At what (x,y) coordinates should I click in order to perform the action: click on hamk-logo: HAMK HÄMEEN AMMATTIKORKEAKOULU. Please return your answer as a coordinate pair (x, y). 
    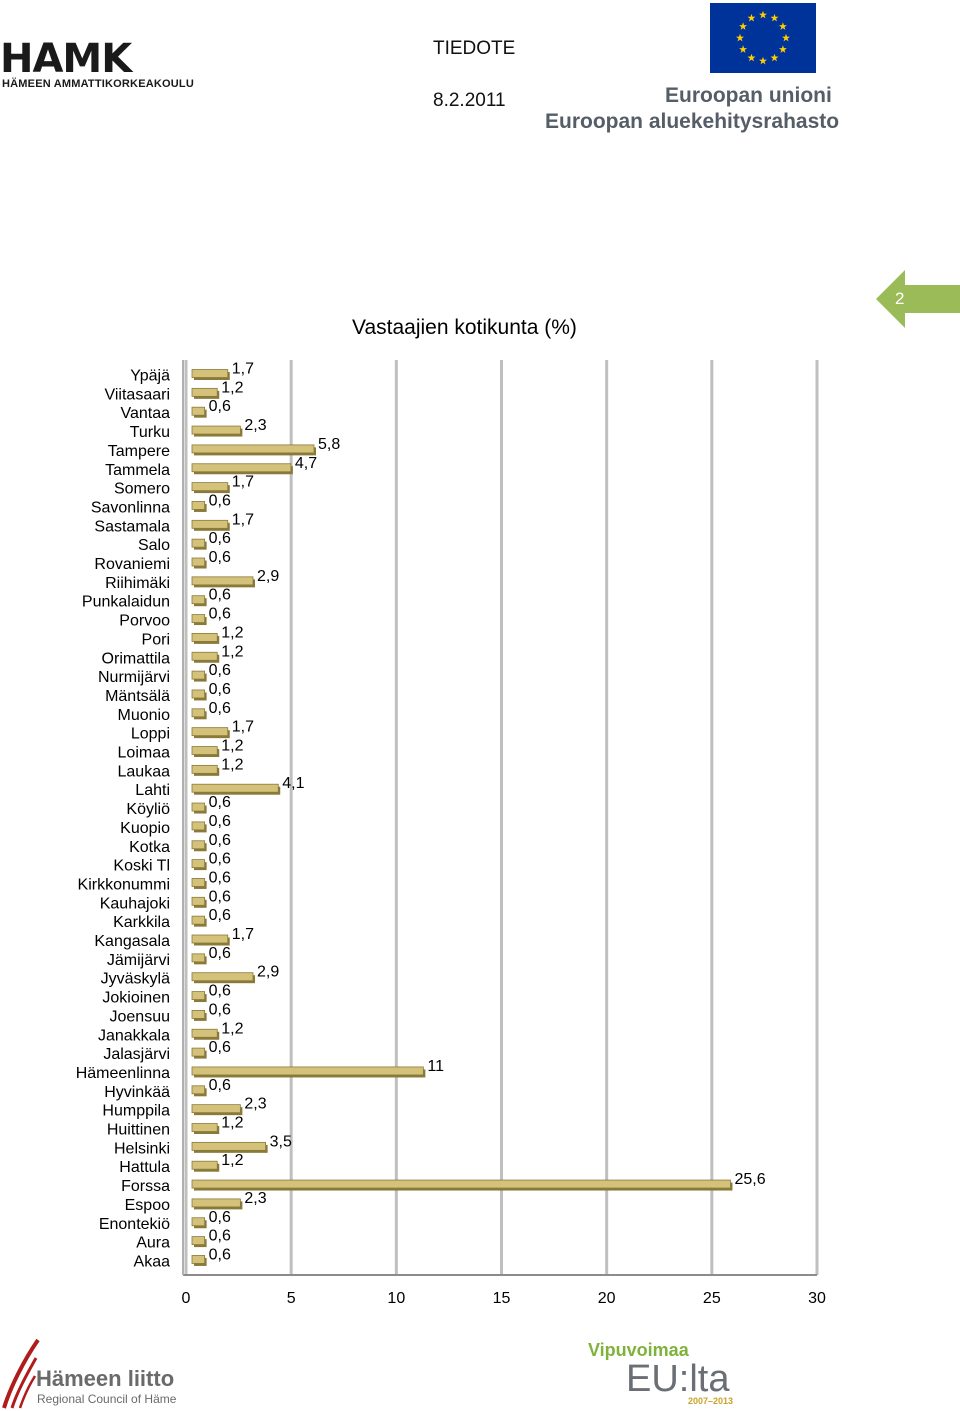
    Looking at the image, I should click on (100, 64).